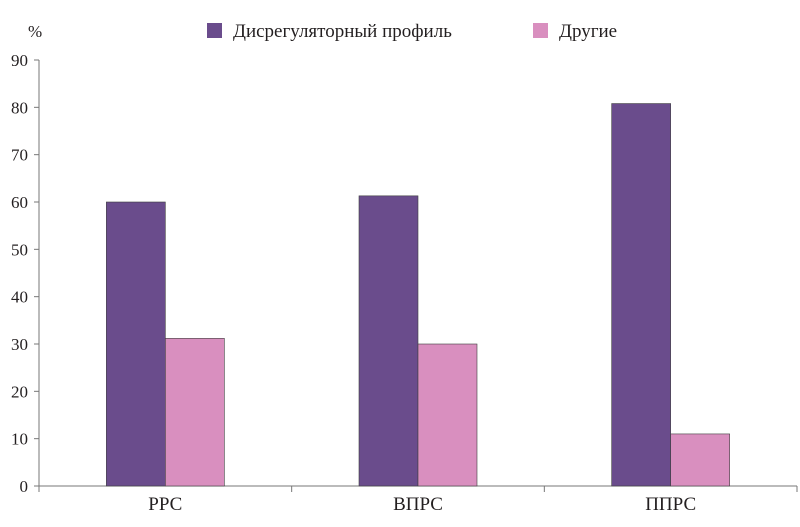 The width and height of the screenshot is (800, 527). What do you see at coordinates (19, 439) in the screenshot?
I see `y-tick-label: 10` at bounding box center [19, 439].